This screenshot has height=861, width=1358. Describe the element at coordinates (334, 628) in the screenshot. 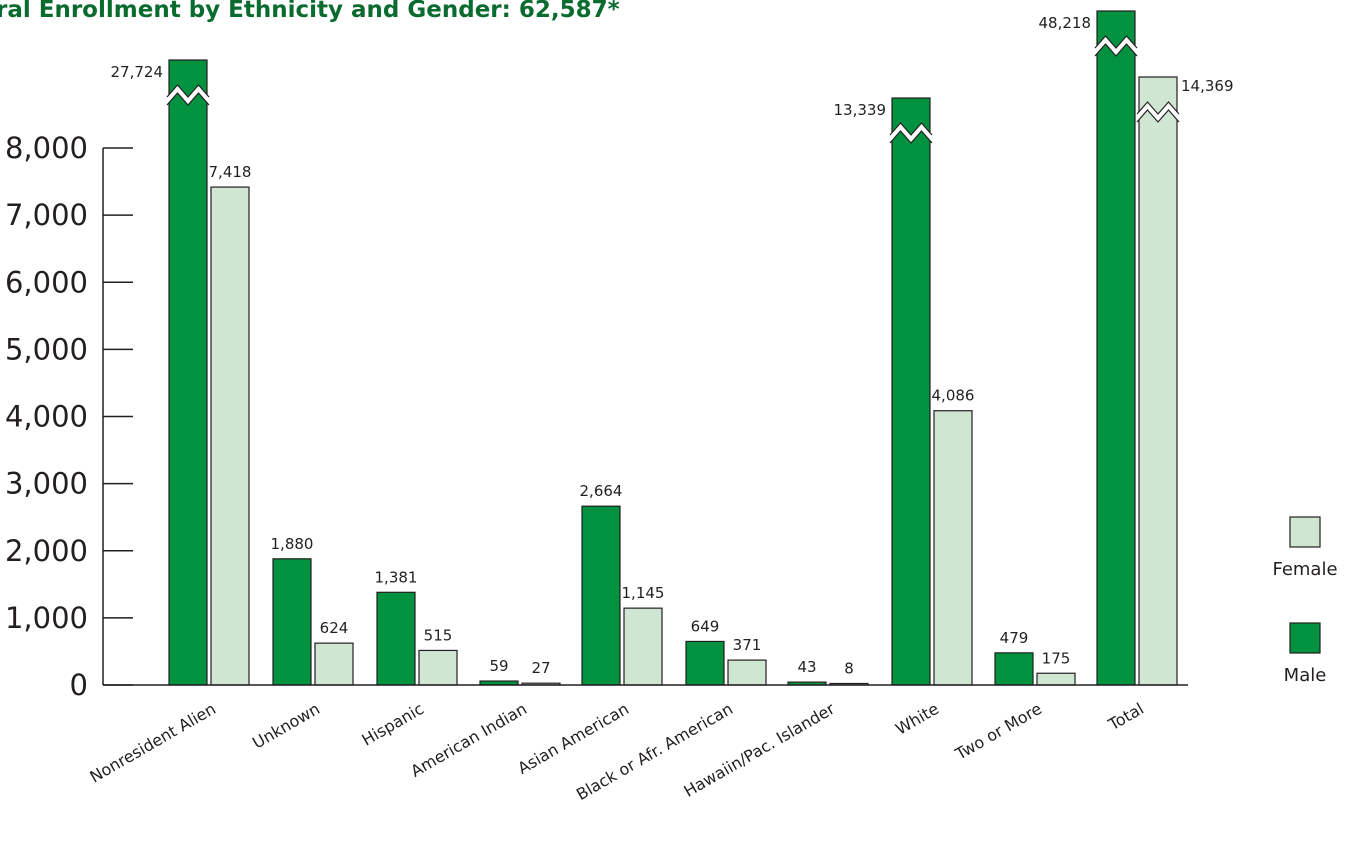

I see `data-label-female: 624` at that location.